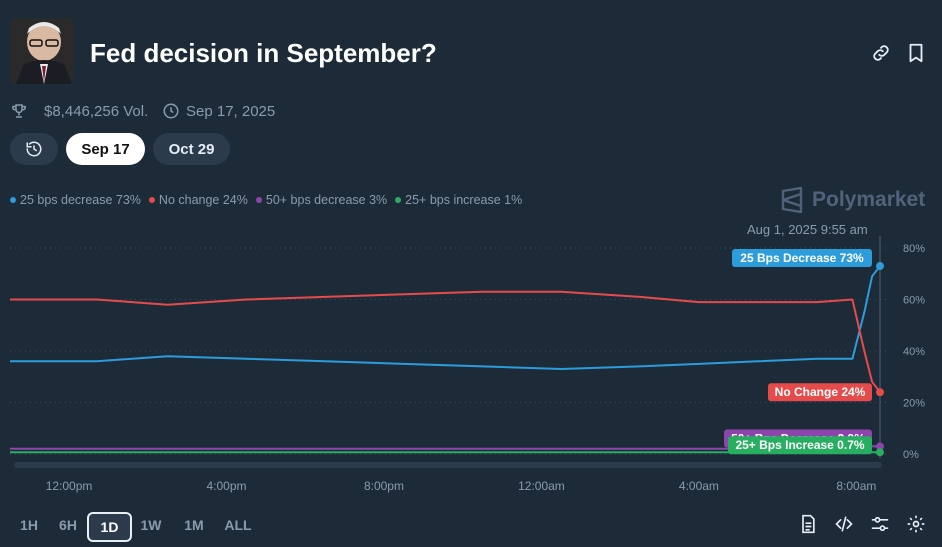 This screenshot has width=942, height=547. What do you see at coordinates (880, 524) in the screenshot?
I see `sliders-icon` at bounding box center [880, 524].